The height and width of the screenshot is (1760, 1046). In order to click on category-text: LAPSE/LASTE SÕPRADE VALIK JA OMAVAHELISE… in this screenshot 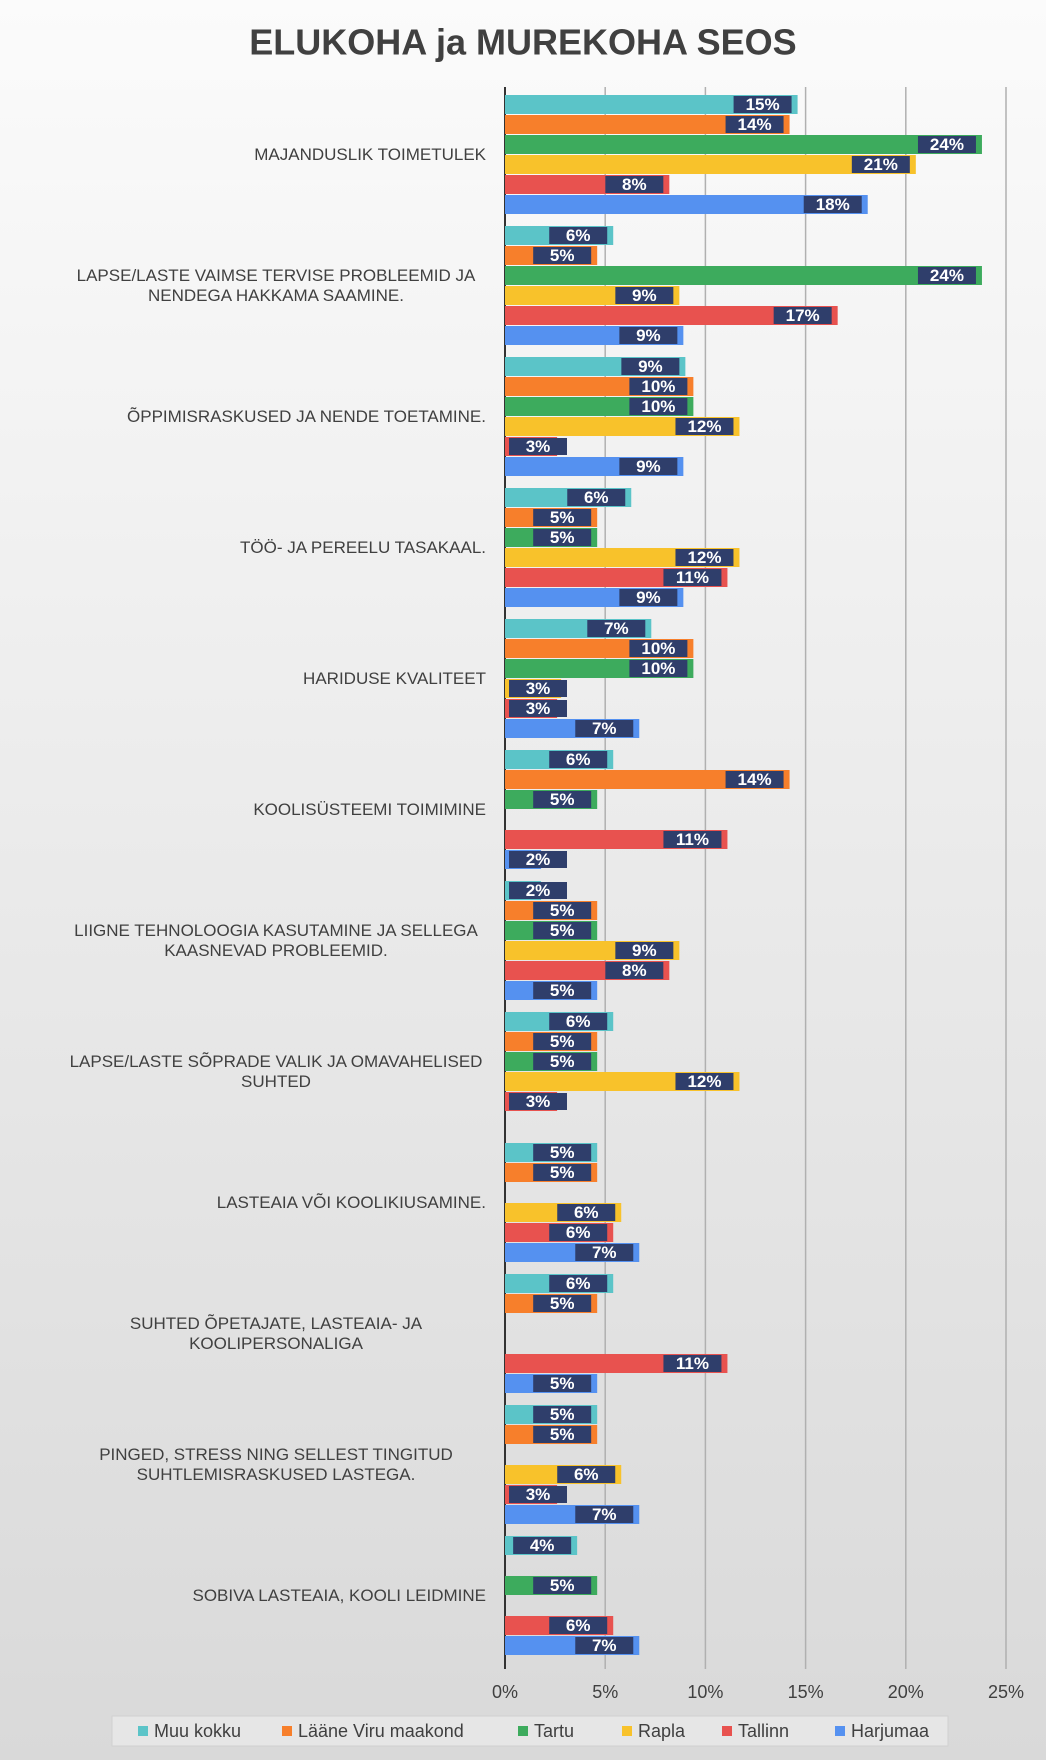, I will do `click(276, 1071)`.